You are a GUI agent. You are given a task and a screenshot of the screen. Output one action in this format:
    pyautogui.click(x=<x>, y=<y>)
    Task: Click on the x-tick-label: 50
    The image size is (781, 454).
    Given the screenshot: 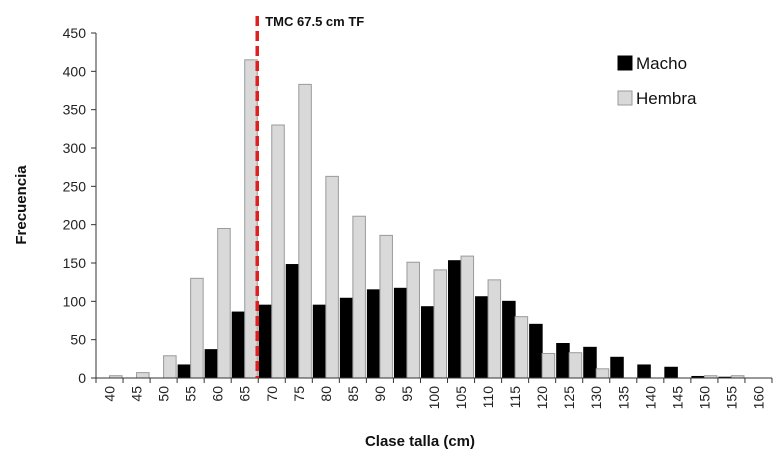 What is the action you would take?
    pyautogui.click(x=164, y=394)
    